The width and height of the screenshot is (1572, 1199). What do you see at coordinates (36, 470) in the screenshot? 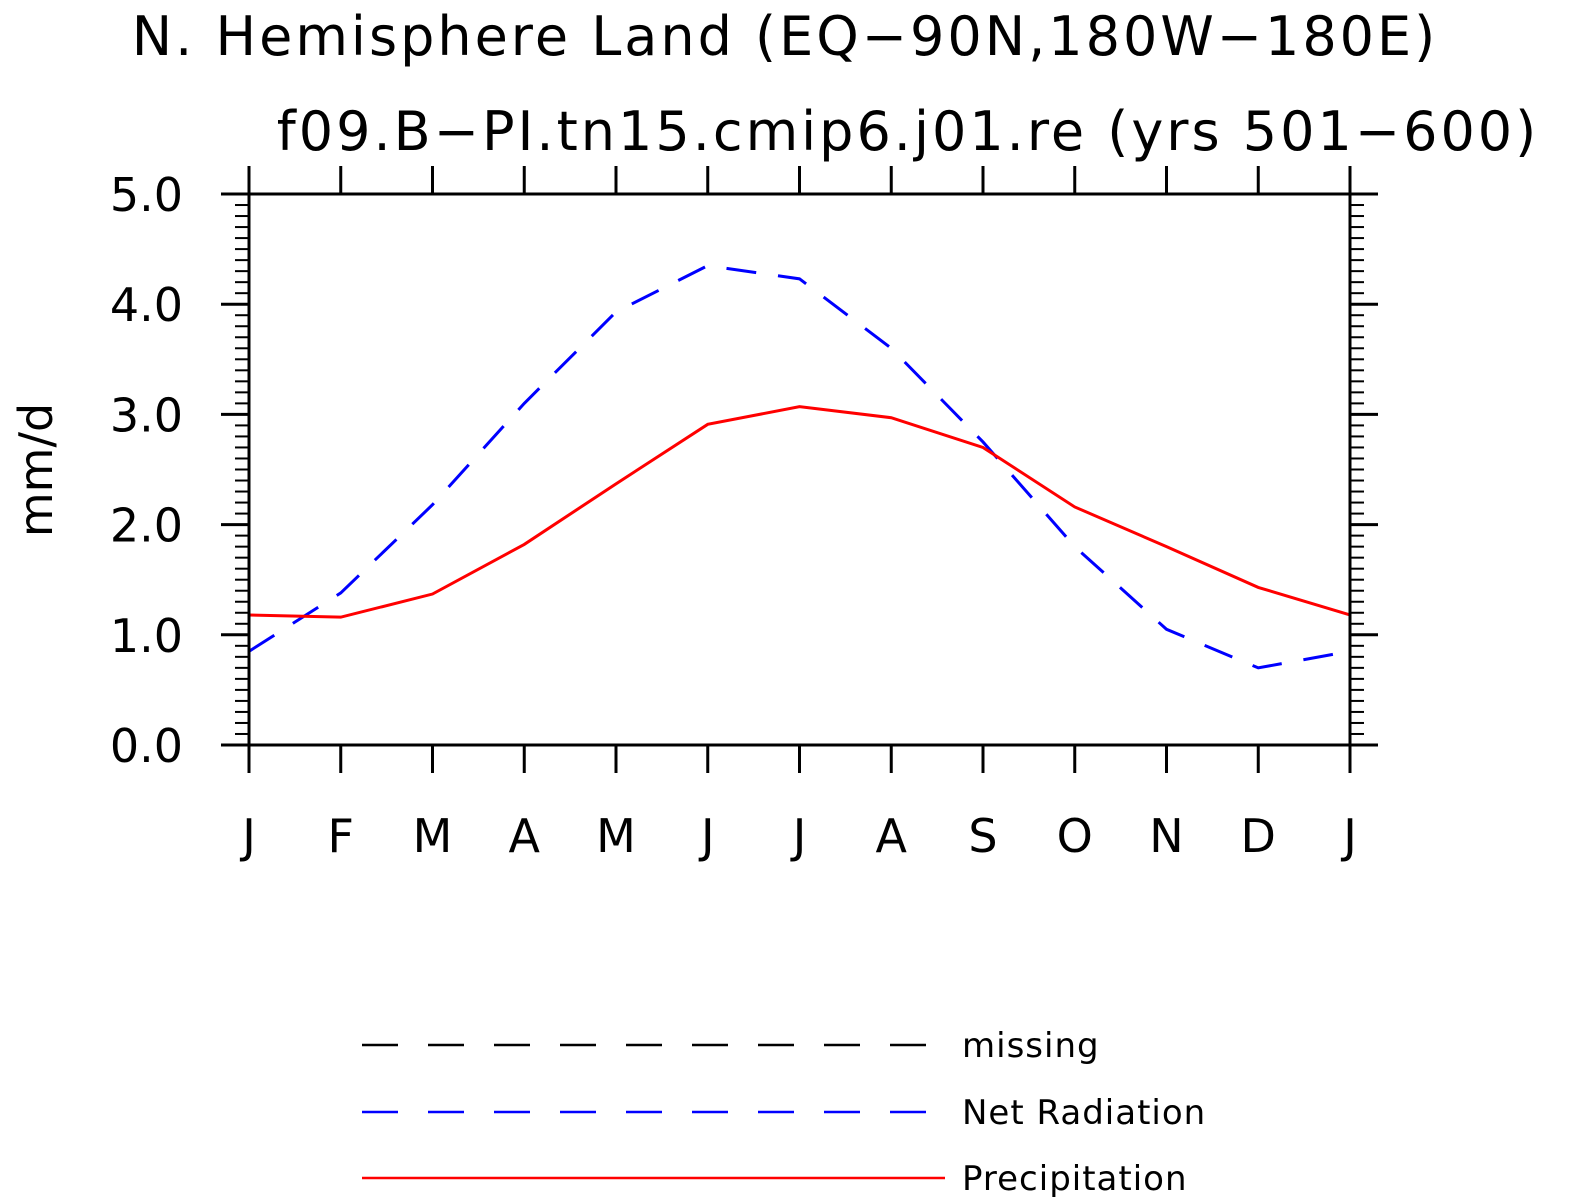
I see `y-axis-label: mm/d` at bounding box center [36, 470].